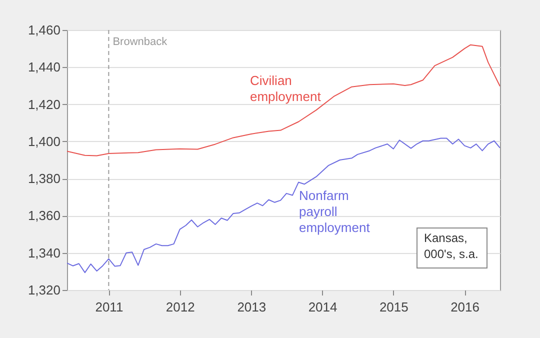 Image resolution: width=540 pixels, height=338 pixels. I want to click on series-label: Civilian employment, so click(286, 88).